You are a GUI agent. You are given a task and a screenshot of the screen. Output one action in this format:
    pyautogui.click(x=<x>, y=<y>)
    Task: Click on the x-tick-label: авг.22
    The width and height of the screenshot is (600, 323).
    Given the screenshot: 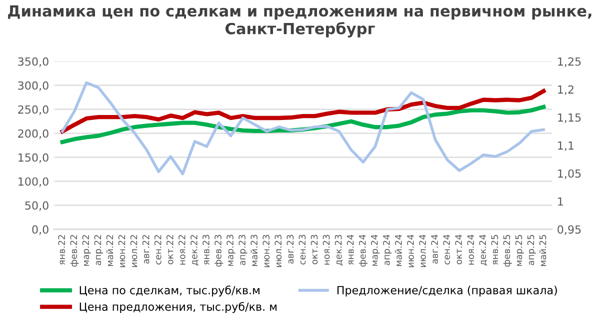 What is the action you would take?
    pyautogui.click(x=146, y=249)
    